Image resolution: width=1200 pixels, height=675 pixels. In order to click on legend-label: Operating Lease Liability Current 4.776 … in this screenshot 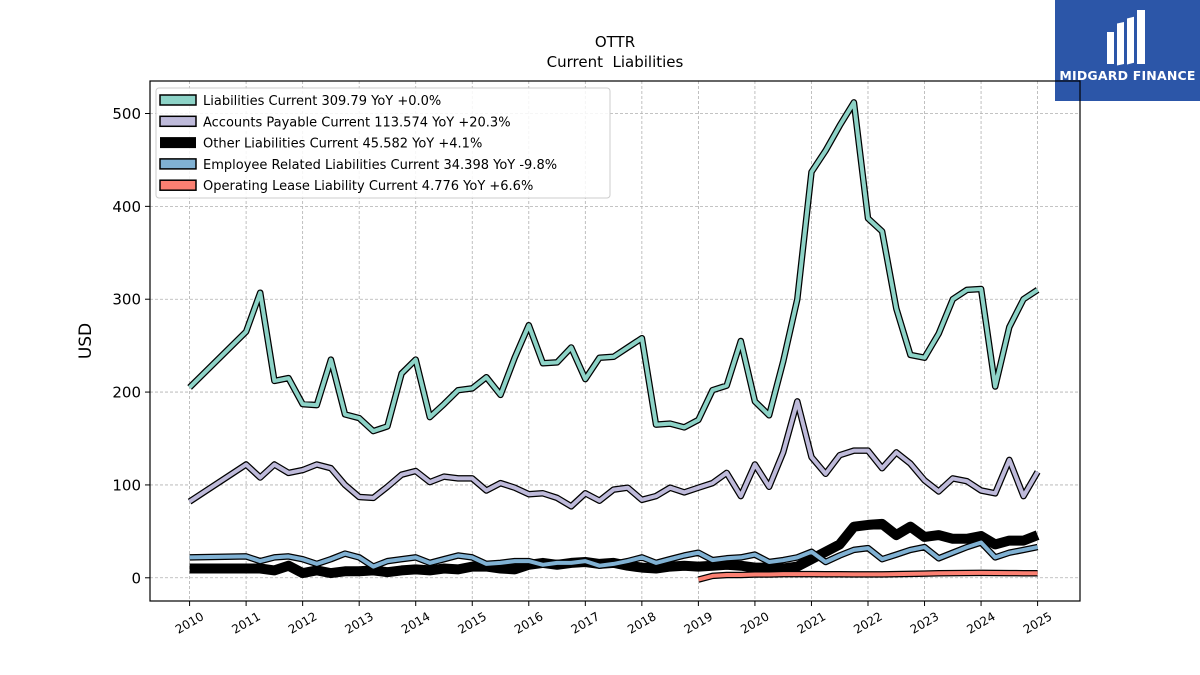, I will do `click(368, 186)`.